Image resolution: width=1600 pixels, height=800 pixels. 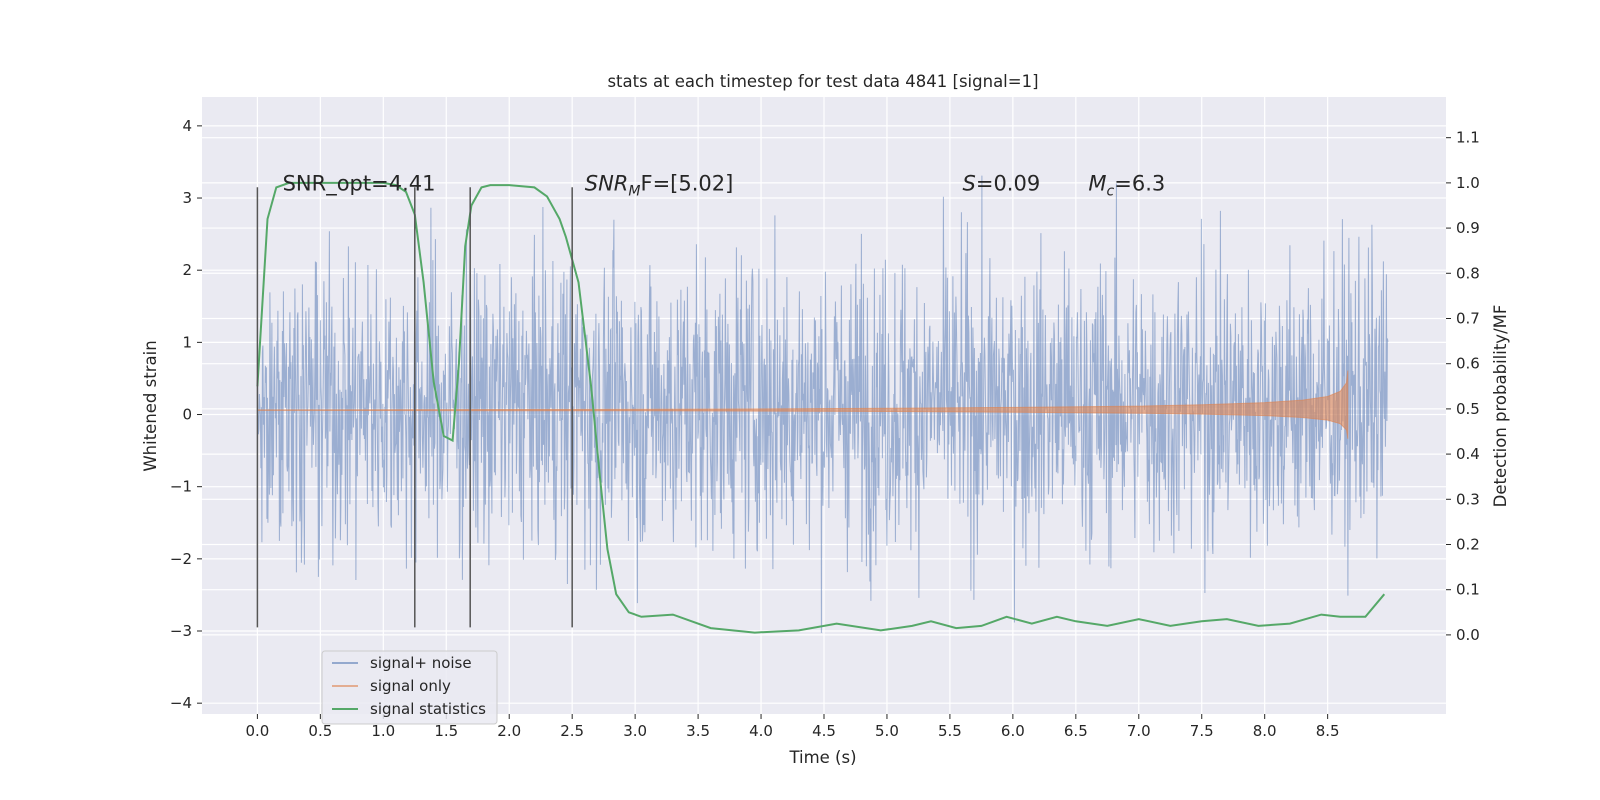 What do you see at coordinates (1139, 184) in the screenshot?
I see `annotation-tail: =6.3` at bounding box center [1139, 184].